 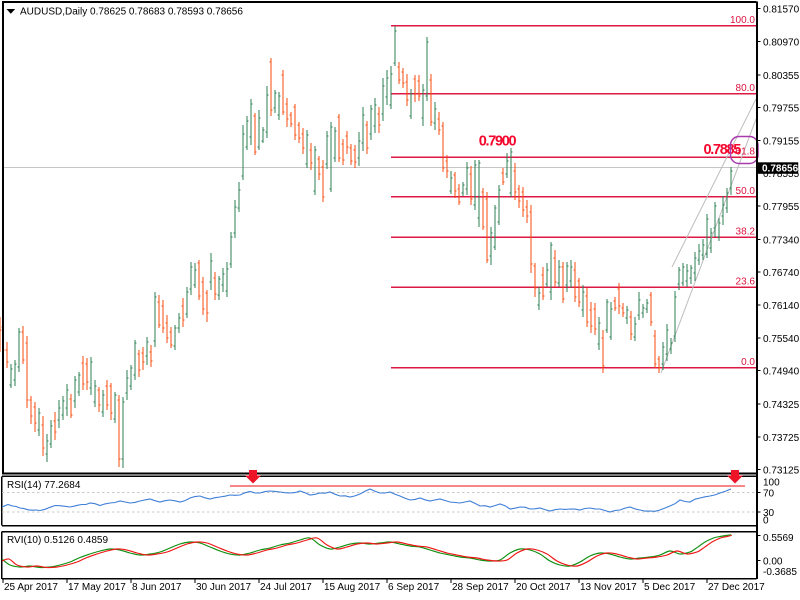 What do you see at coordinates (780, 572) in the screenshot?
I see `svg-text: -0.3685` at bounding box center [780, 572].